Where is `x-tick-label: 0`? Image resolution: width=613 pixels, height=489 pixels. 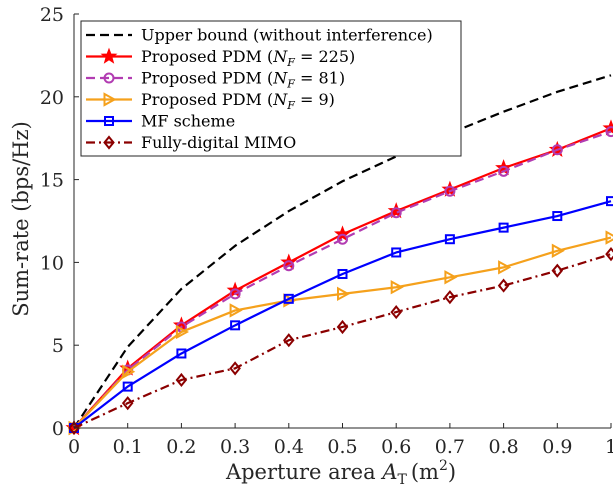 x-tick-label: 0 is located at coordinates (74, 447).